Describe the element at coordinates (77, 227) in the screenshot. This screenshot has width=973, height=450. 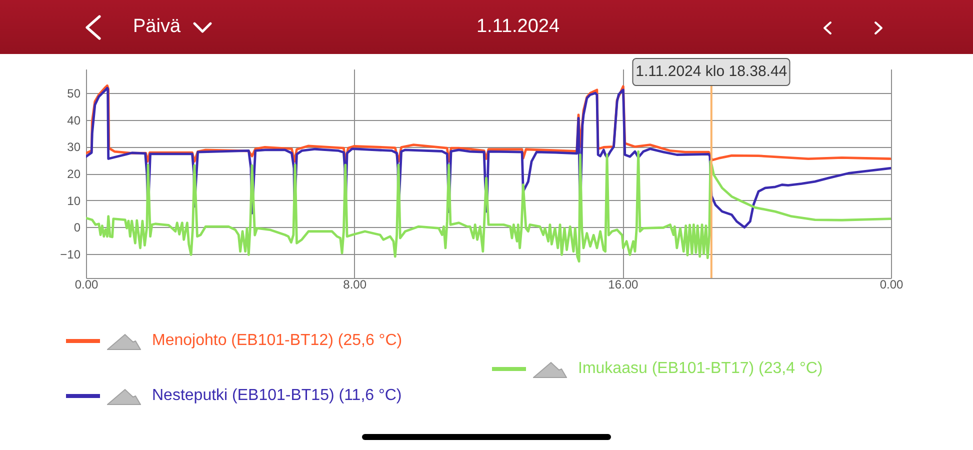
I see `y-tick-label: 0` at that location.